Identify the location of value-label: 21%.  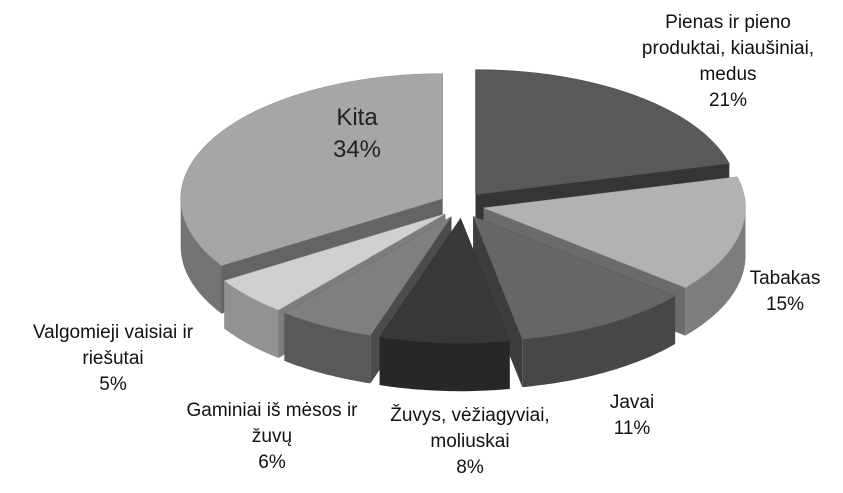
(728, 100).